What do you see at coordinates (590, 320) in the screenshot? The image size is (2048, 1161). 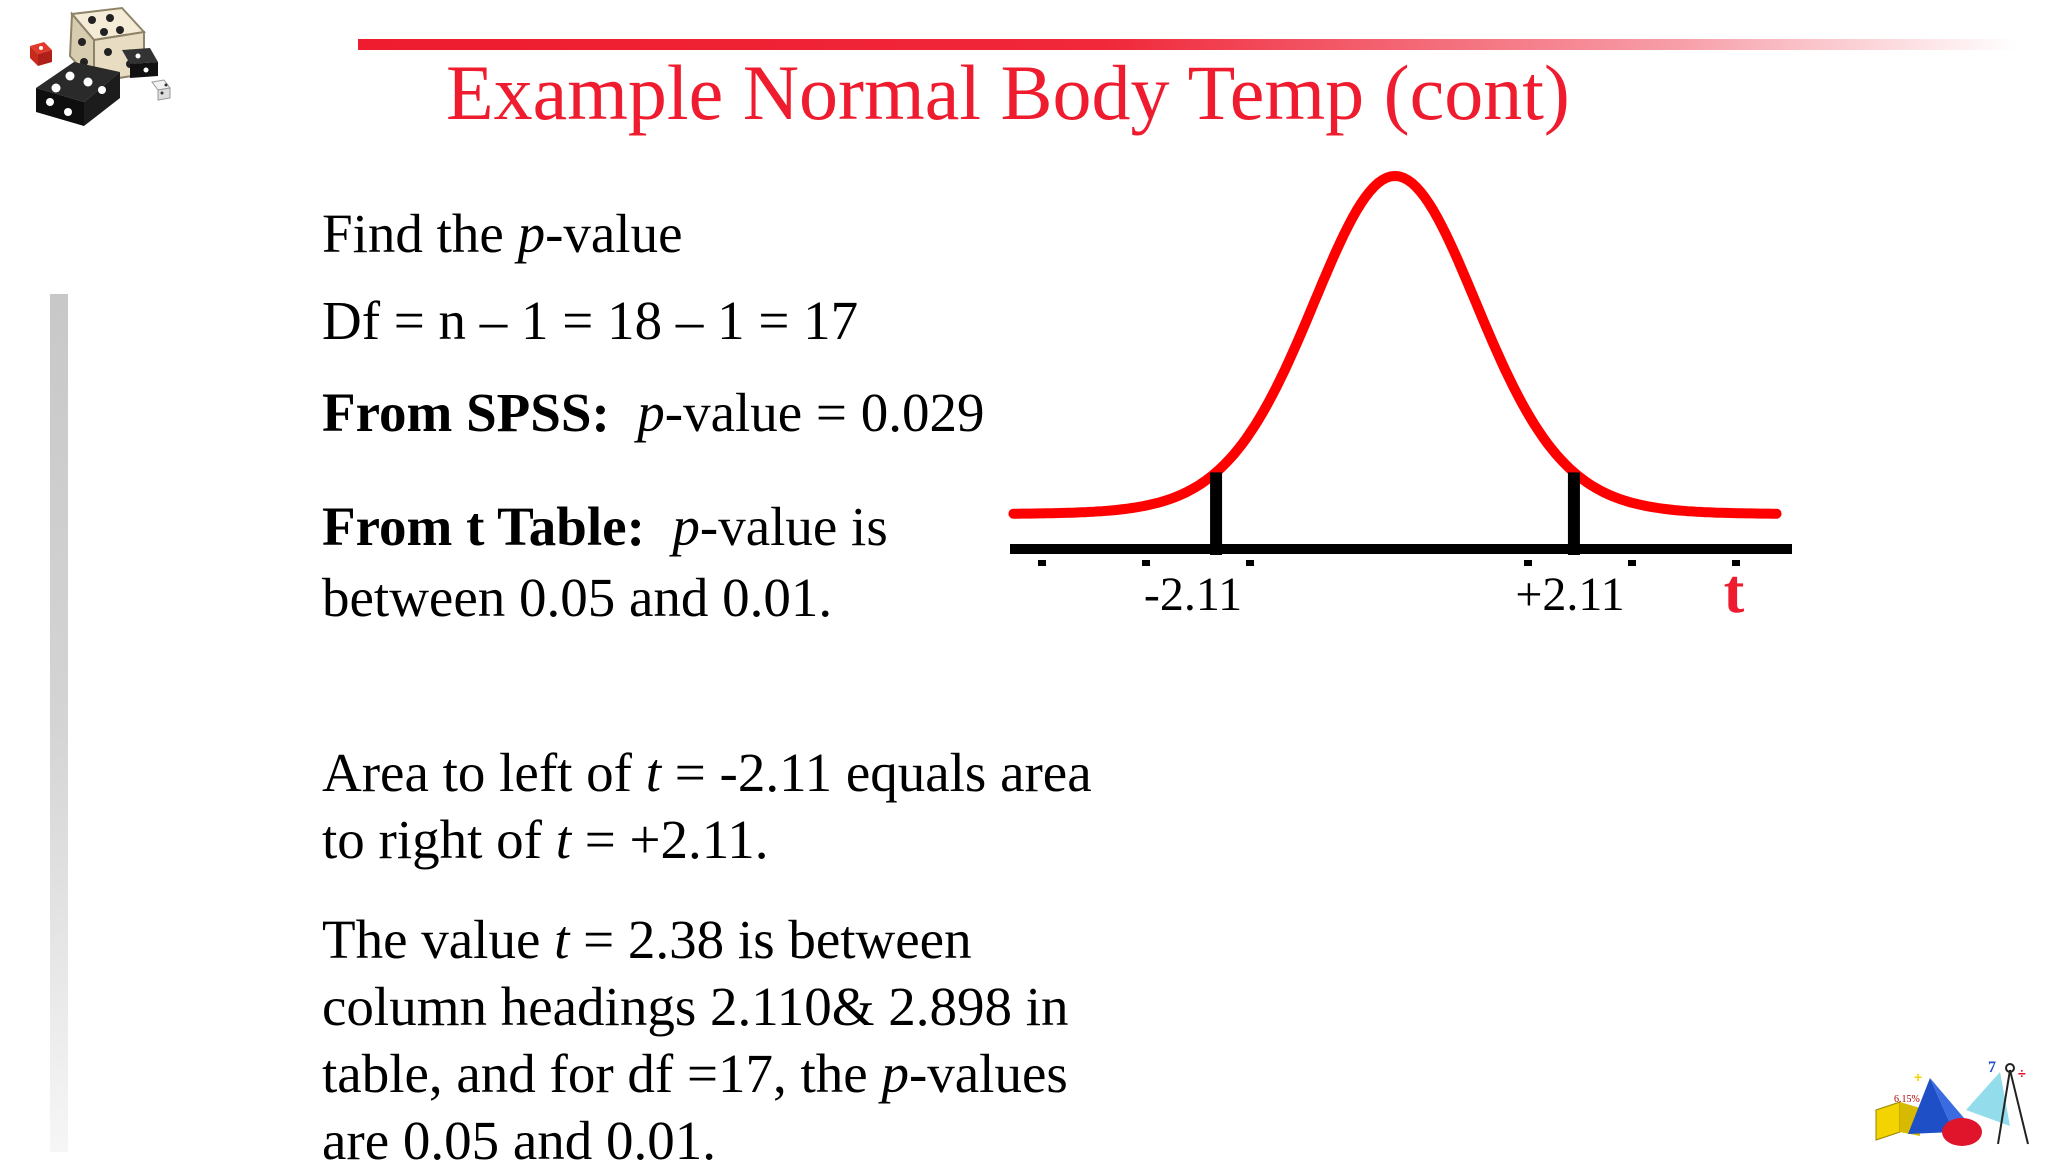 I see `df-line: Df = n – 1 = 18 – 1 = 17` at bounding box center [590, 320].